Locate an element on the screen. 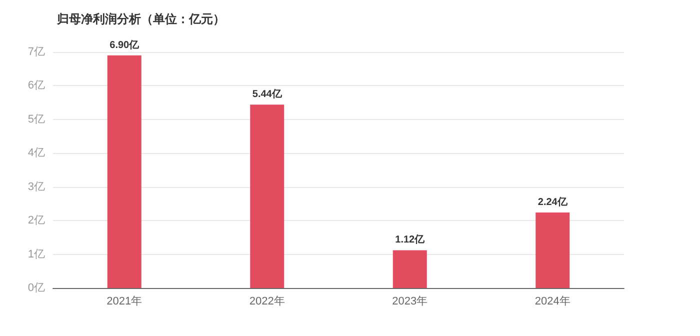  x-tick-label: 2023年 is located at coordinates (410, 302).